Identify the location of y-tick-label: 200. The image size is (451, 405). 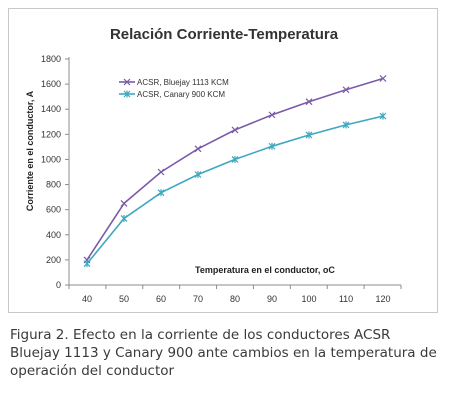
(53, 260).